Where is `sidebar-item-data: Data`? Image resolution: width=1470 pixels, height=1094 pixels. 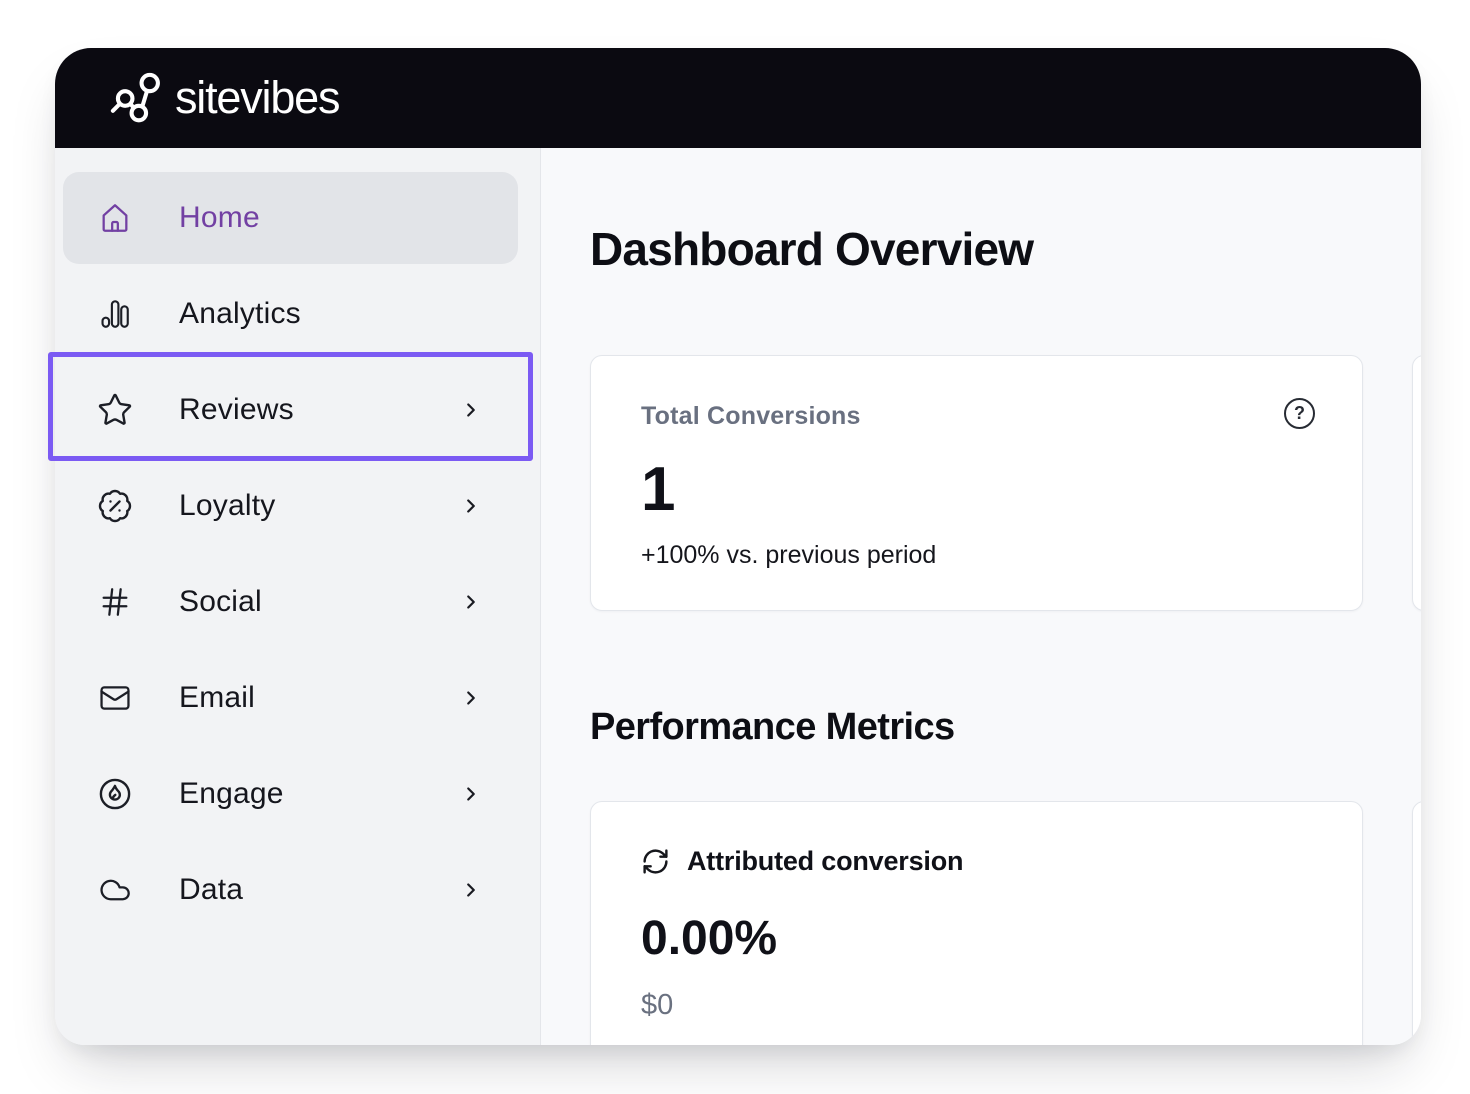
sidebar-item-data: Data is located at coordinates (297, 890).